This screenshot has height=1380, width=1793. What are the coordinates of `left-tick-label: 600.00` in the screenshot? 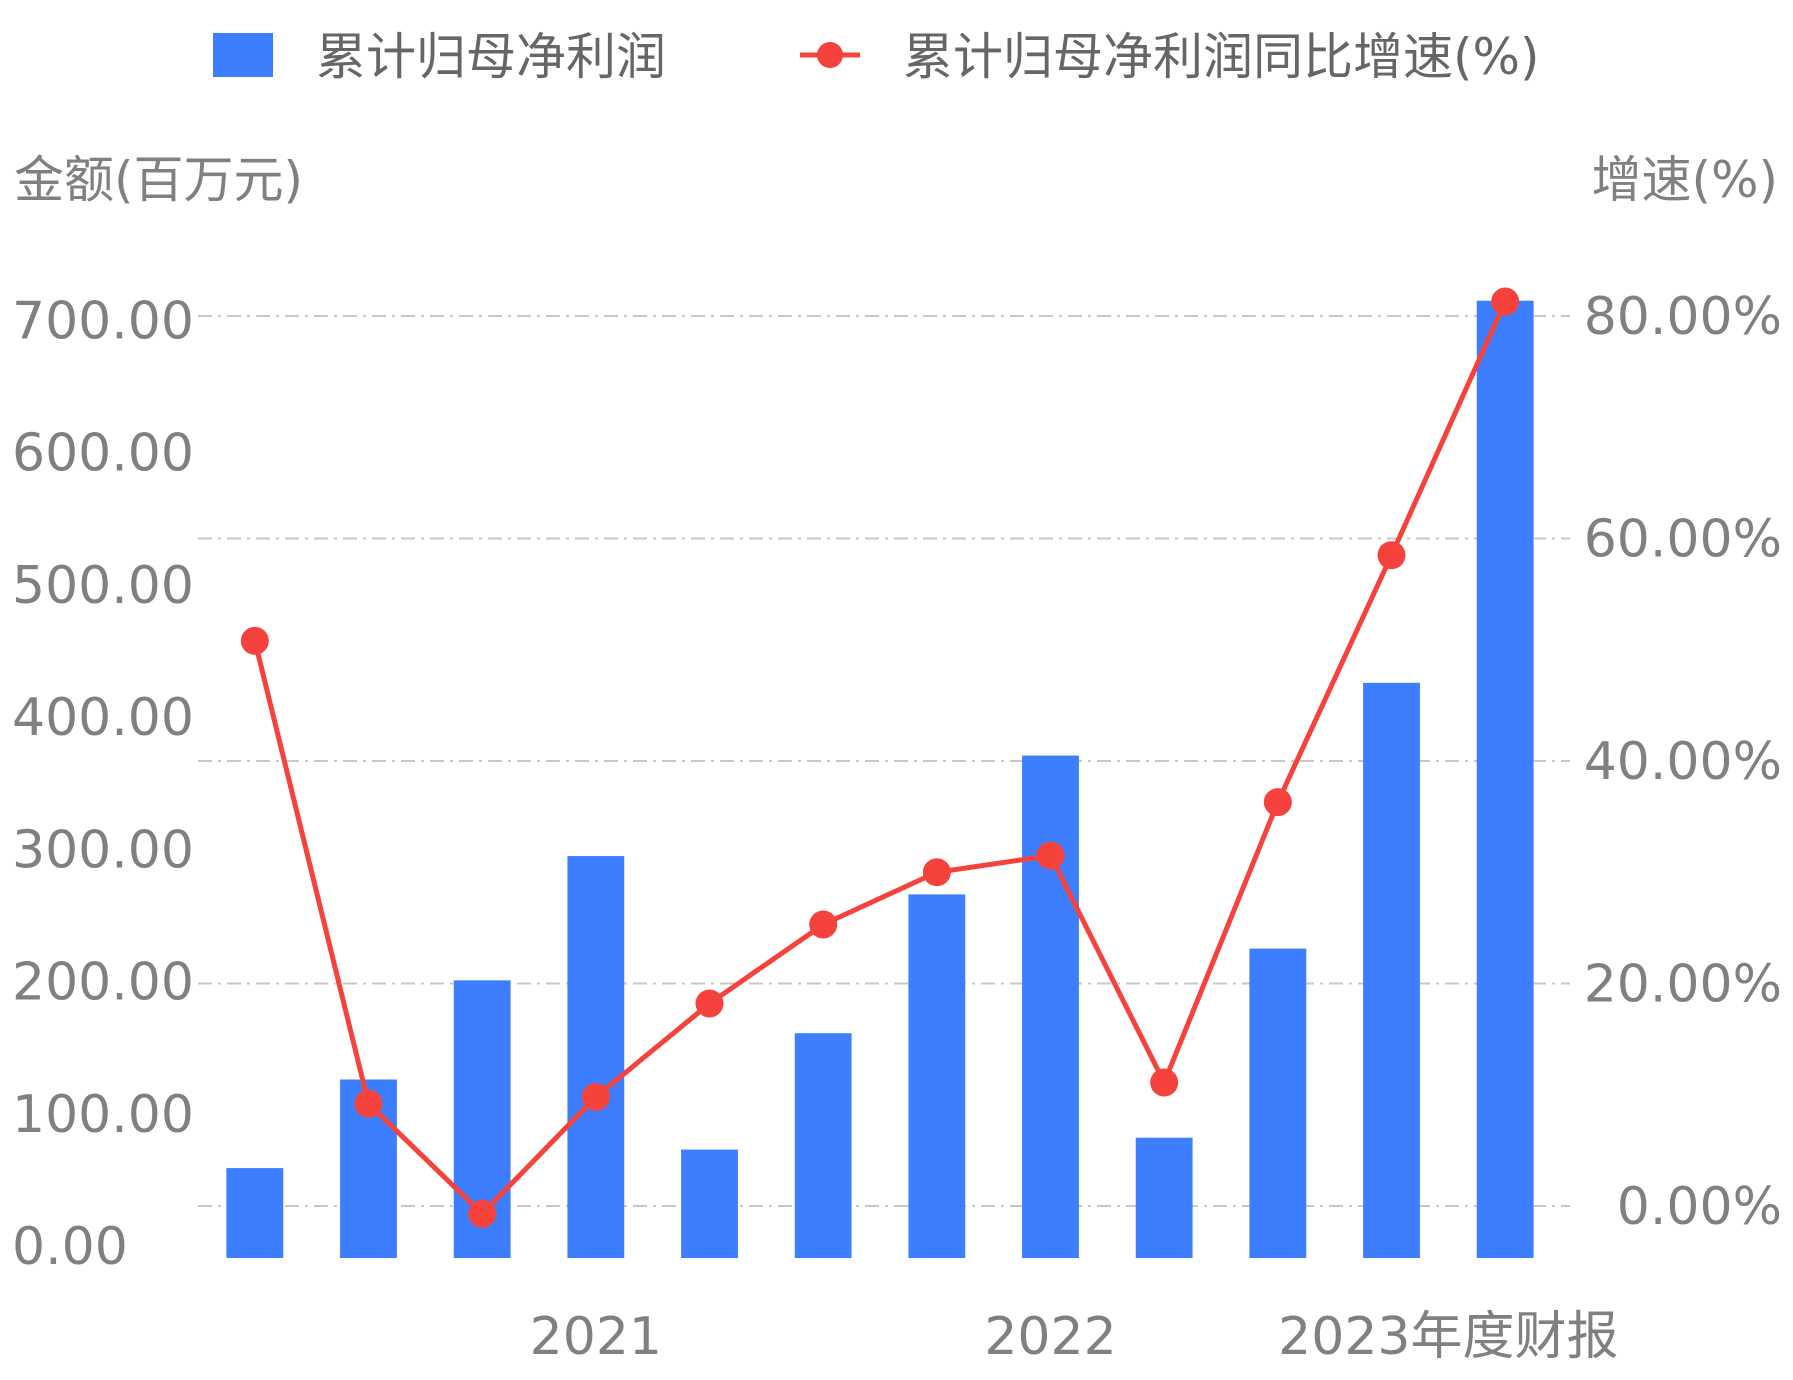 It's located at (103, 454).